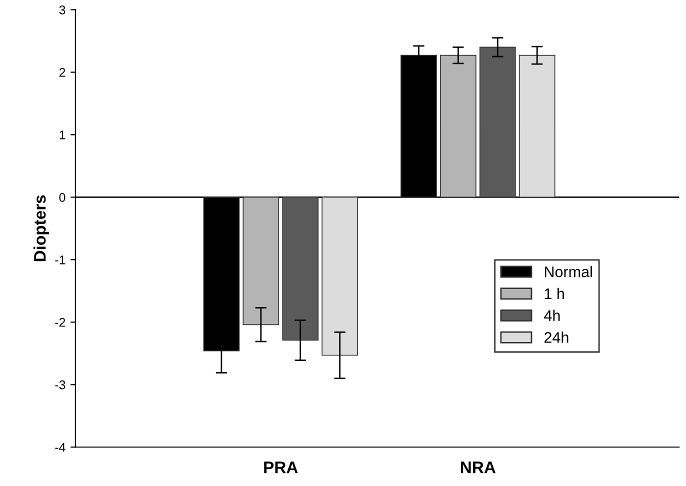 Image resolution: width=686 pixels, height=486 pixels. What do you see at coordinates (556, 337) in the screenshot?
I see `legend-label: 24h` at bounding box center [556, 337].